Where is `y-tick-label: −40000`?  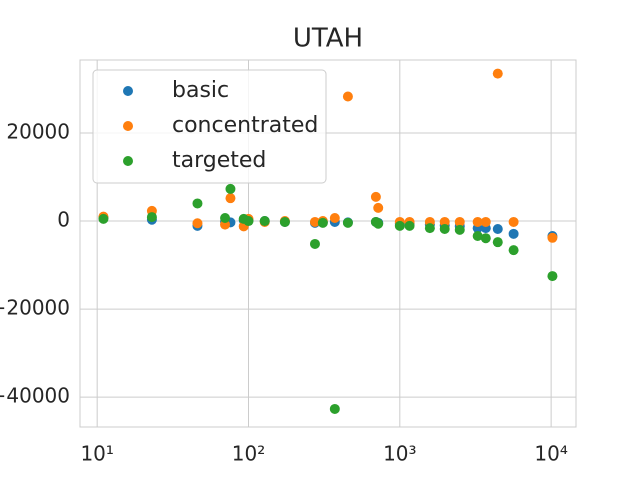
y-tick-label: −40000 is located at coordinates (35, 396).